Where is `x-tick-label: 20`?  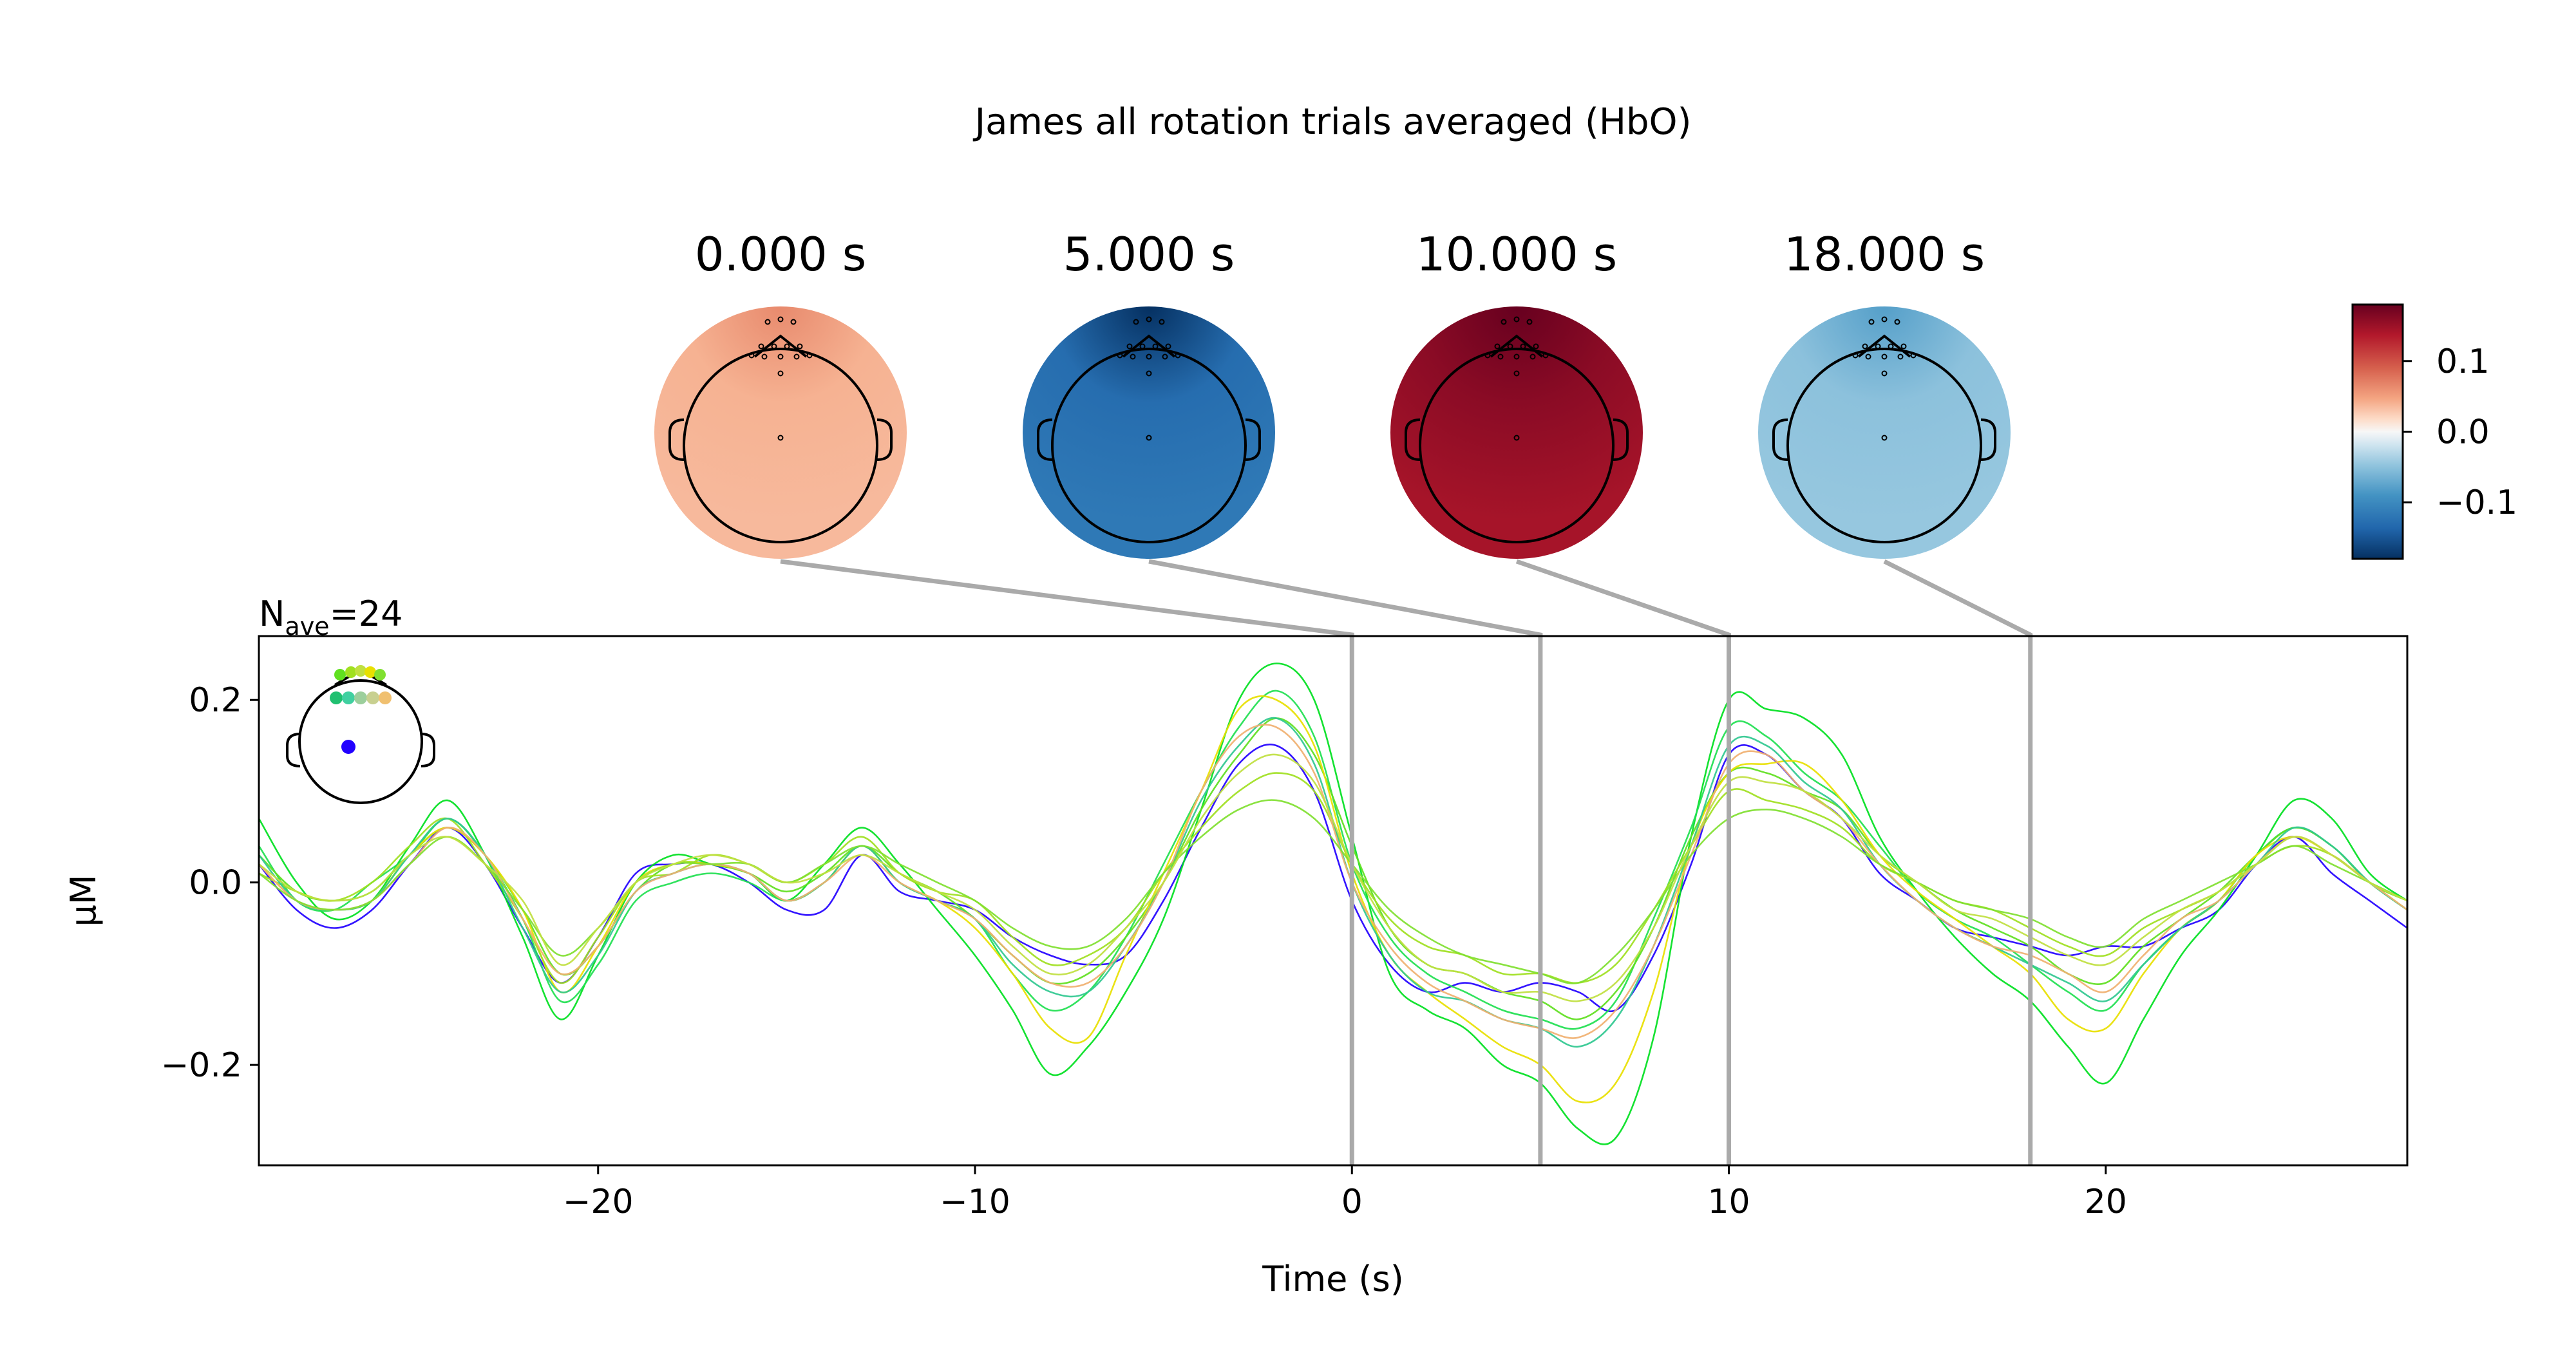 x-tick-label: 20 is located at coordinates (2106, 1202).